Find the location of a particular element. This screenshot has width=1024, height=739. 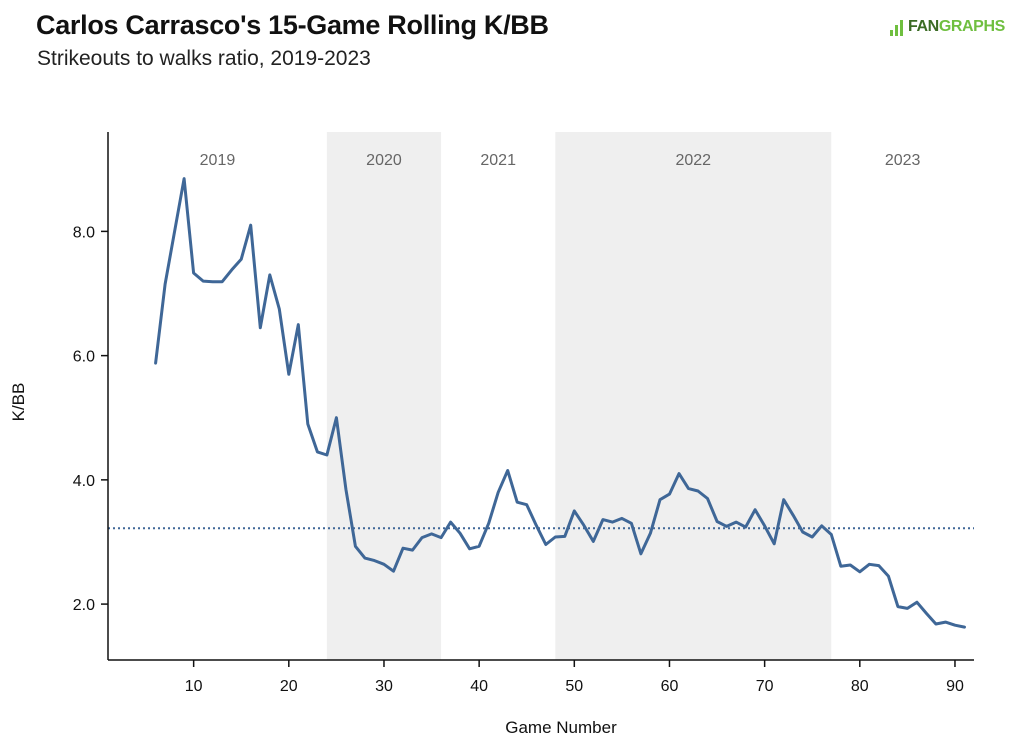

season-label-2023: 2023 is located at coordinates (903, 160).